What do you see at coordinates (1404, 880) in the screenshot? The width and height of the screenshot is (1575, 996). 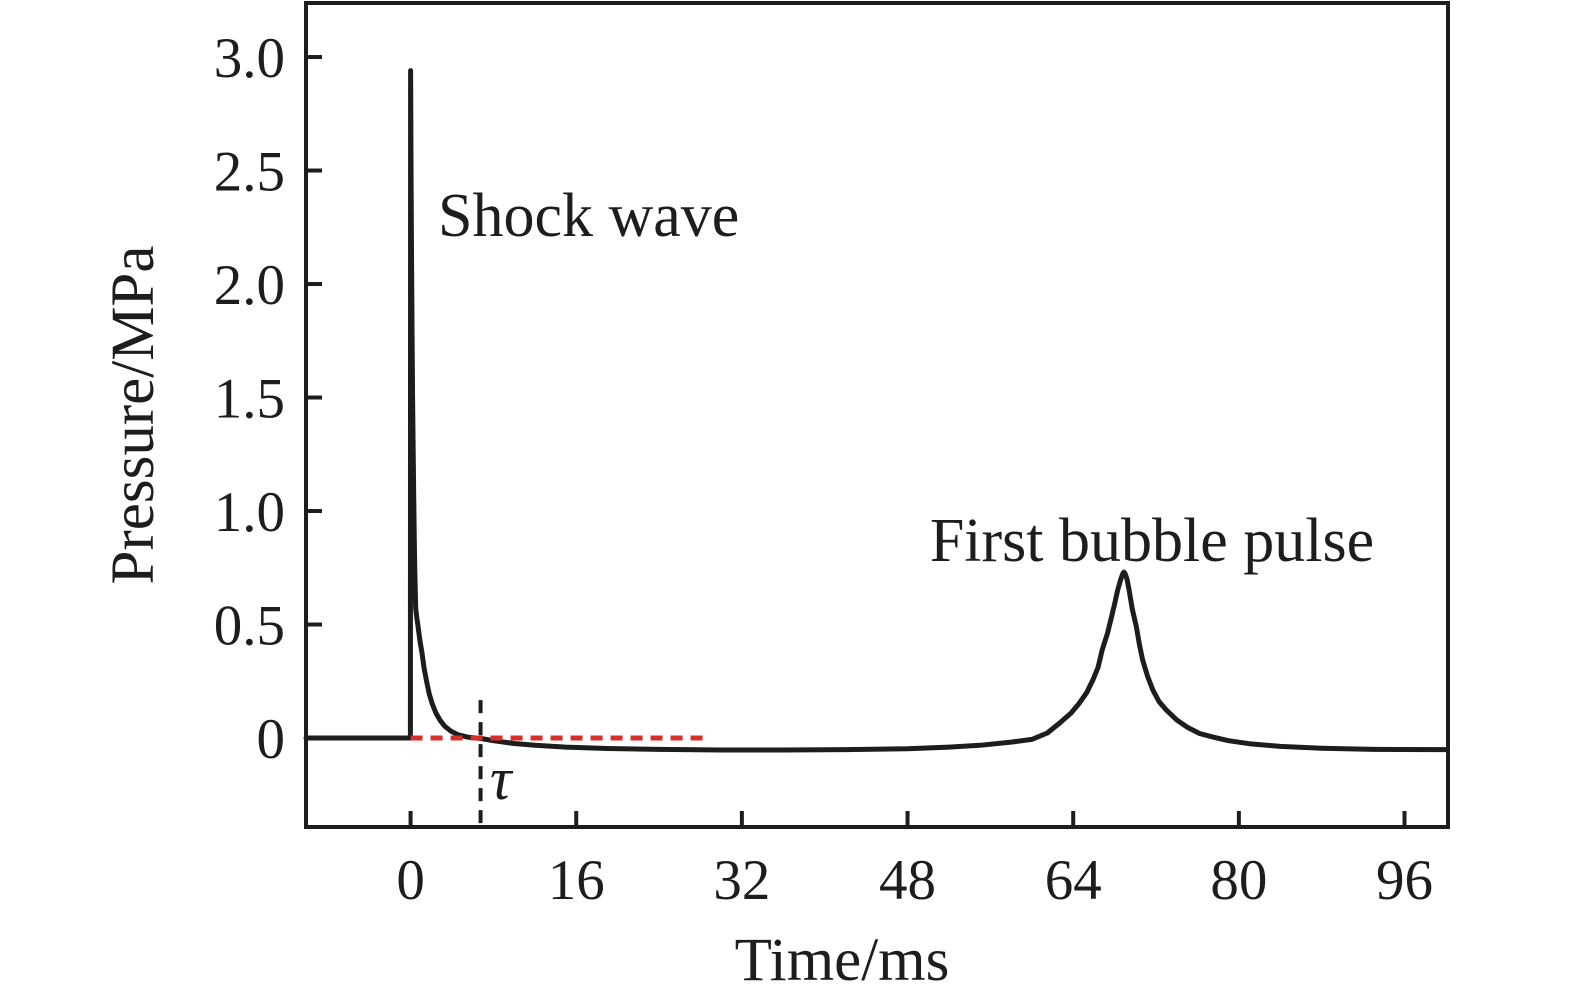 I see `x-tick-label: 96` at bounding box center [1404, 880].